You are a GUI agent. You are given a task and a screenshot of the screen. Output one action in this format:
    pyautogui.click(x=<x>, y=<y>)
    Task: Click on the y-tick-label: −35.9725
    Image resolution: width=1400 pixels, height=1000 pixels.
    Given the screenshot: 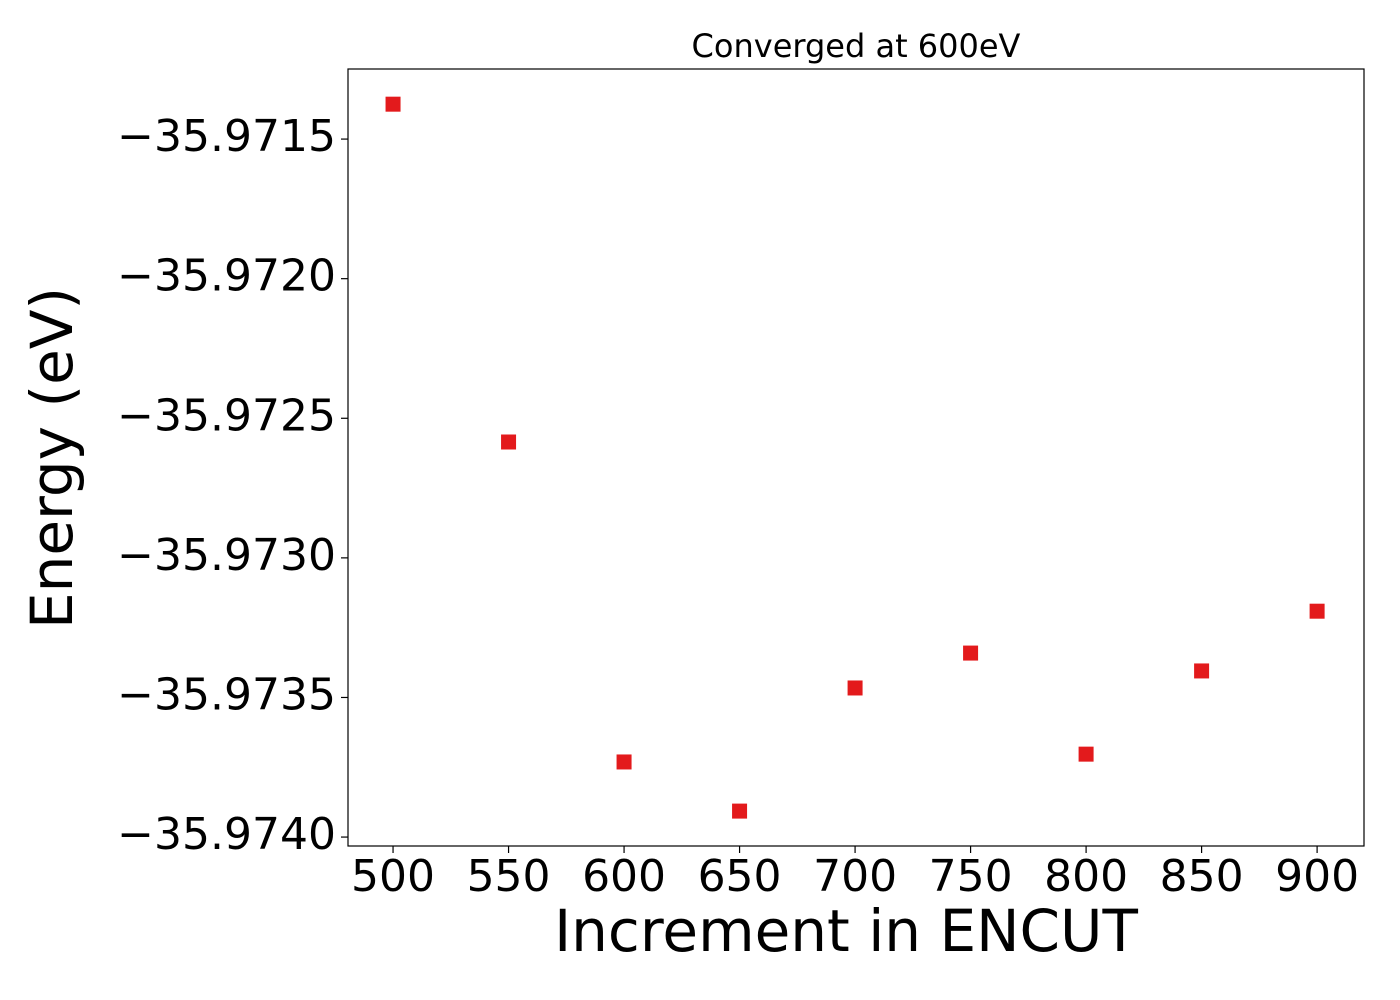 What is the action you would take?
    pyautogui.click(x=226, y=415)
    